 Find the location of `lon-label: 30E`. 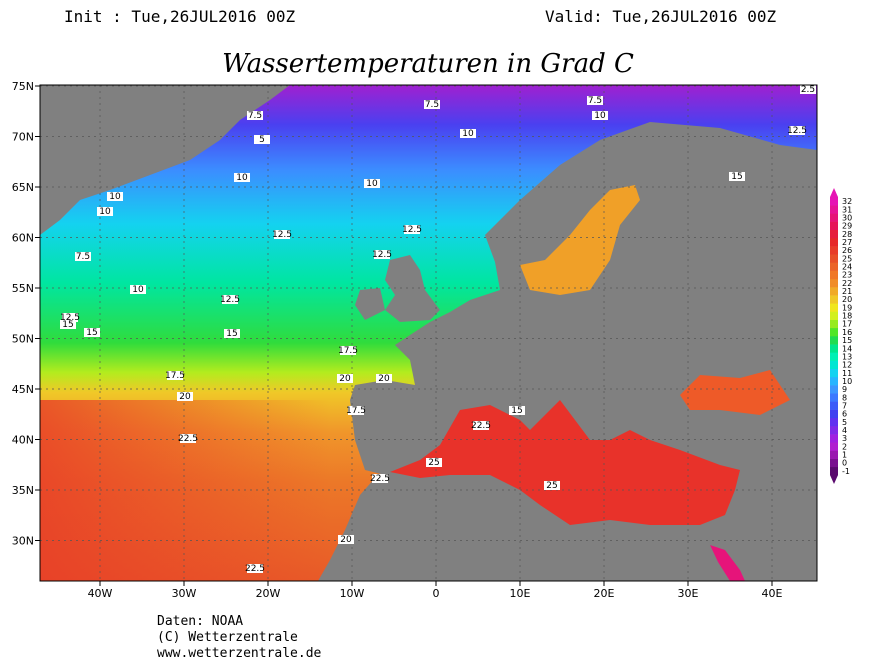

lon-label: 30E is located at coordinates (688, 593).